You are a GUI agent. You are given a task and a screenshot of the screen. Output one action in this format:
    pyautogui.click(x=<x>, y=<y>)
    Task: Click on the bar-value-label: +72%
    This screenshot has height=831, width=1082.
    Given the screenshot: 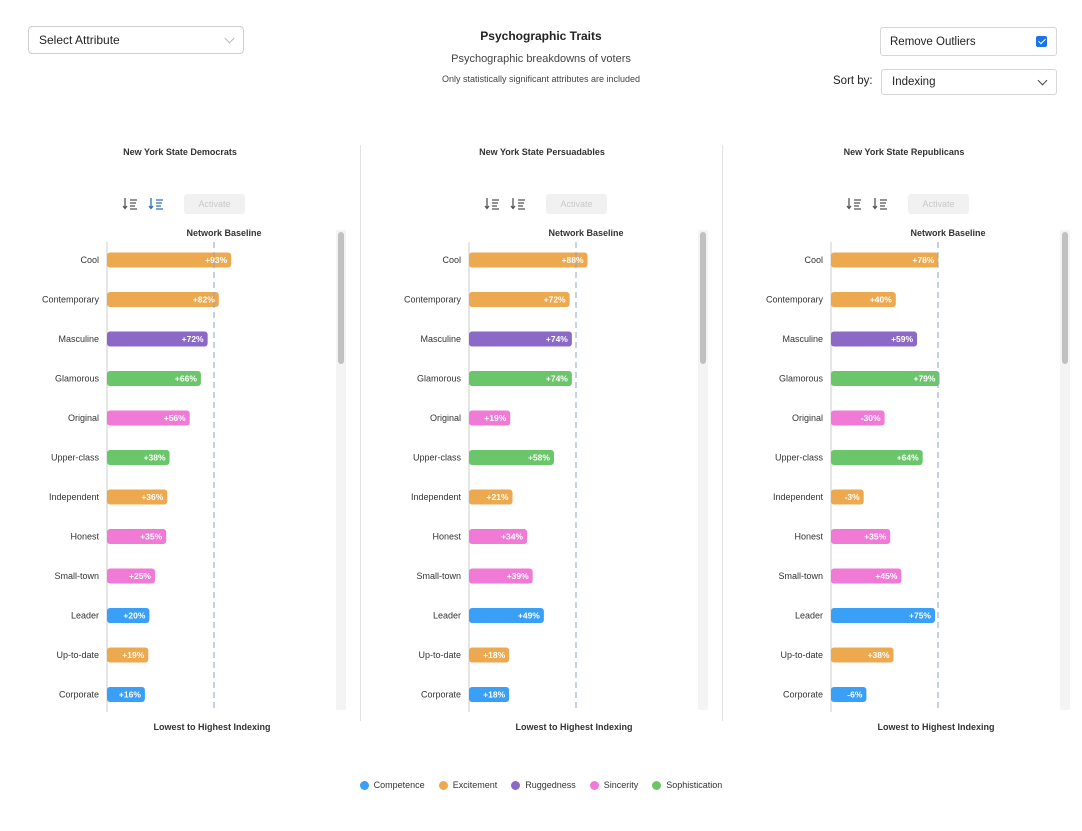 What is the action you would take?
    pyautogui.click(x=193, y=339)
    